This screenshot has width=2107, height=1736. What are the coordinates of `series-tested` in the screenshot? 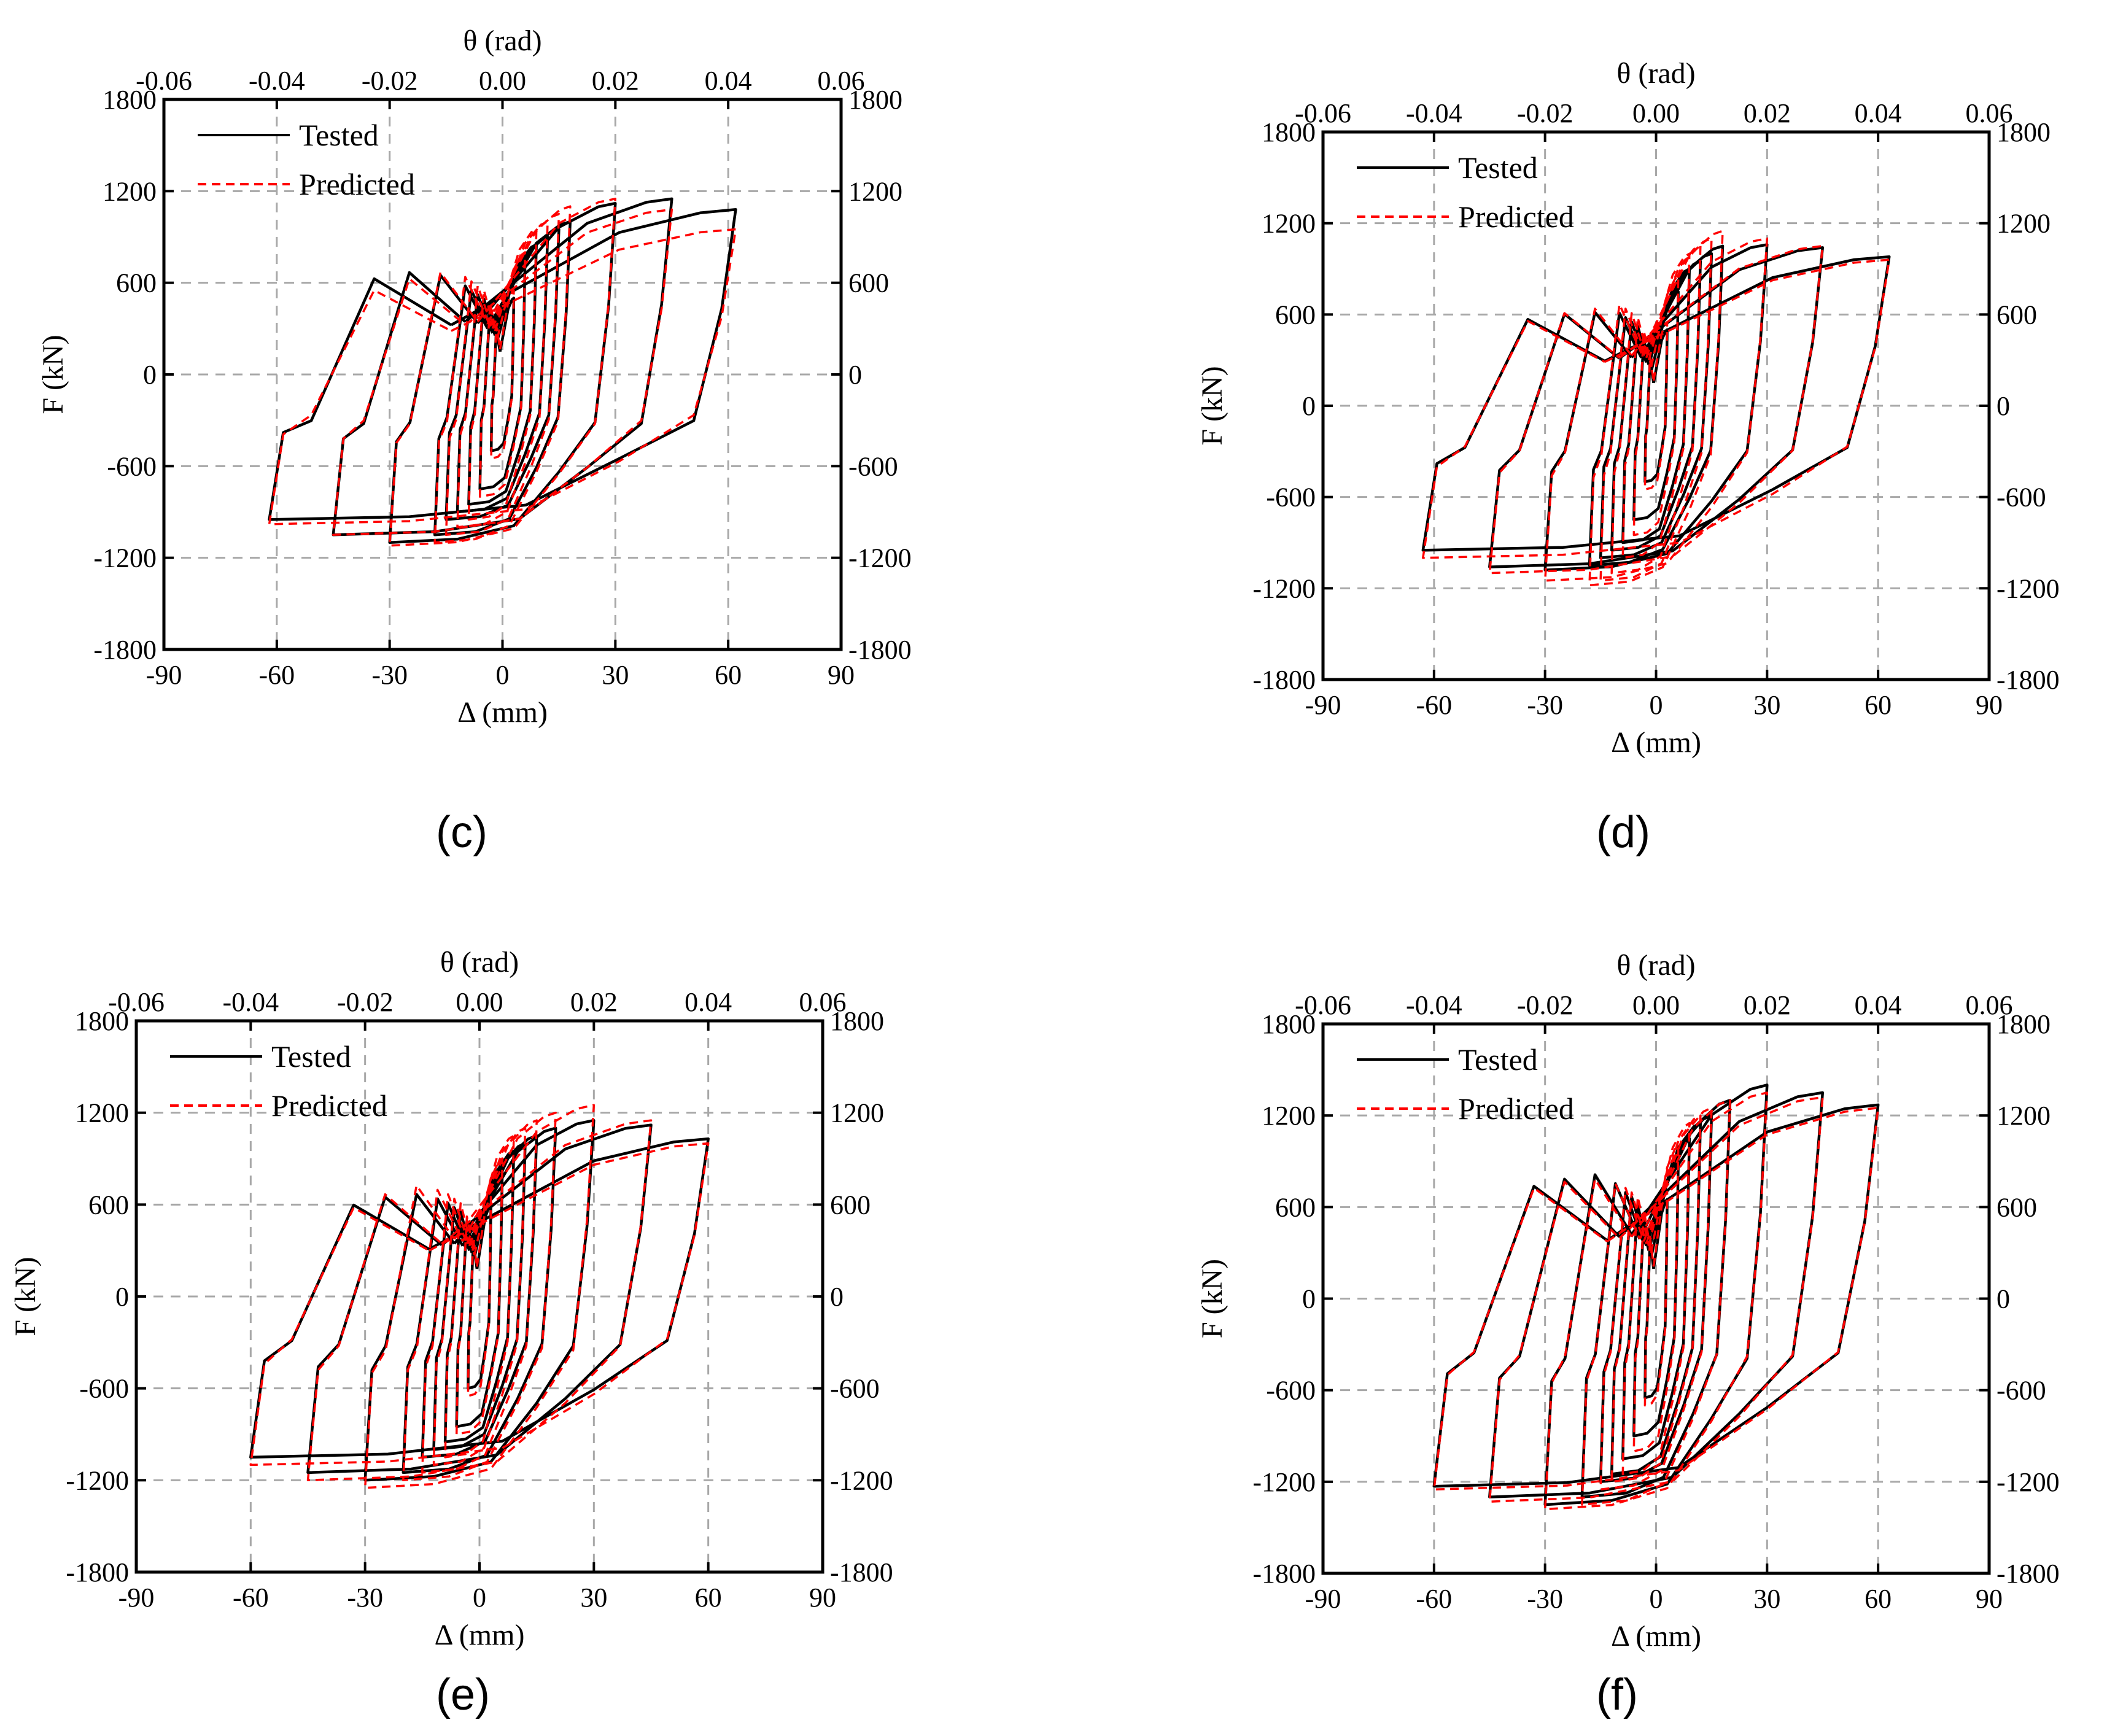 It's located at (502, 371).